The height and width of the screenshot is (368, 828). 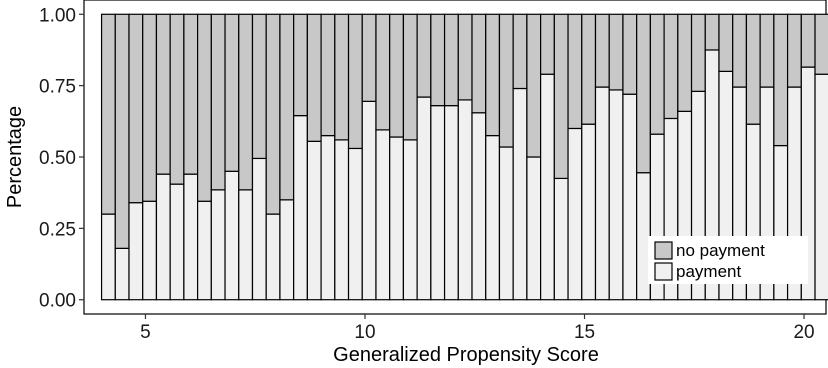 What do you see at coordinates (57, 15) in the screenshot?
I see `y-tick-label: 1.00` at bounding box center [57, 15].